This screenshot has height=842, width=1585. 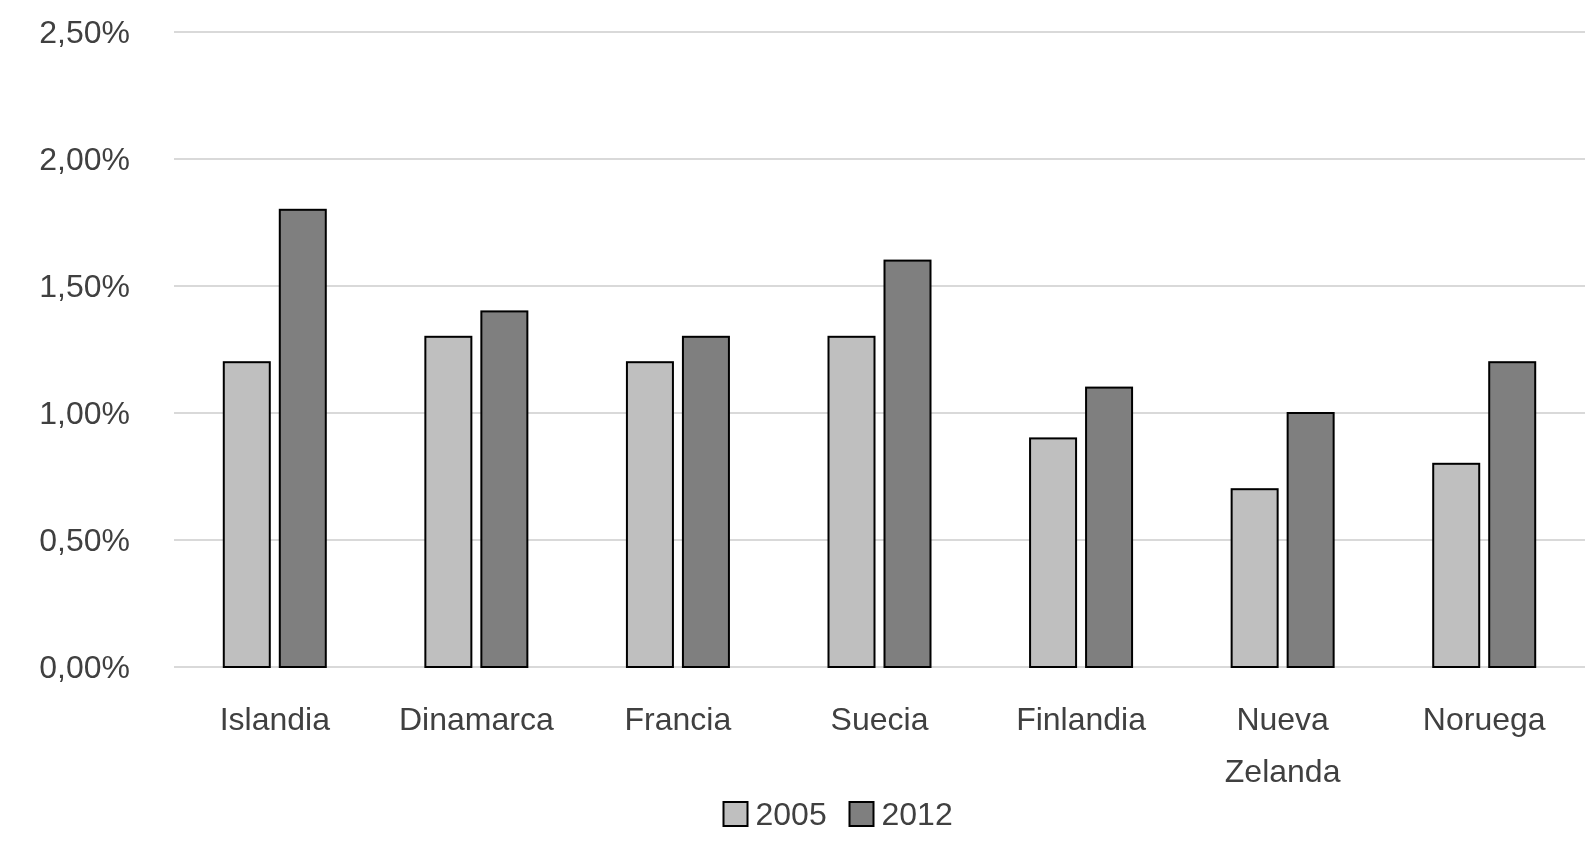 I want to click on x-tick-label: Finlandia, so click(x=1081, y=719).